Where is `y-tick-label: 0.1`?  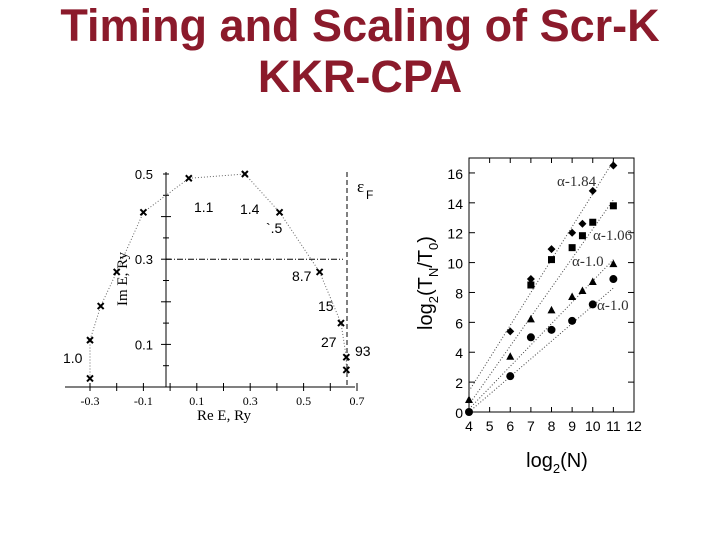 y-tick-label: 0.1 is located at coordinates (144, 344).